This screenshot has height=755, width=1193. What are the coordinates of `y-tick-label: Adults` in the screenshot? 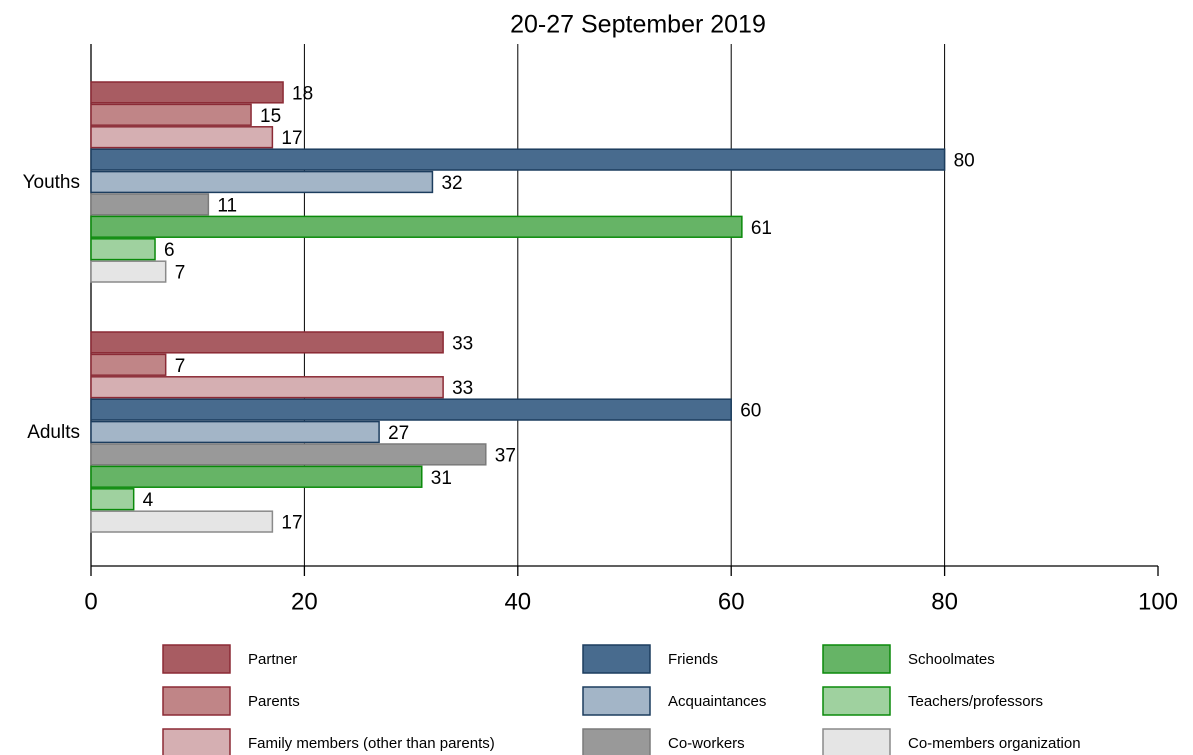 It's located at (53, 432).